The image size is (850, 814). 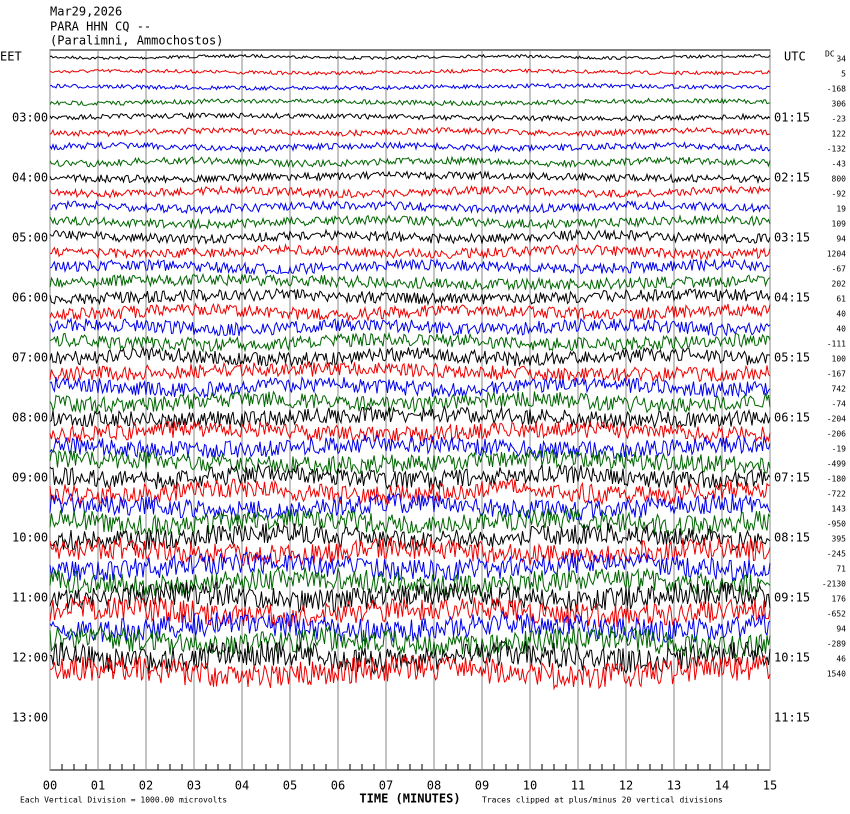 I want to click on dc-offset: 61, so click(x=841, y=299).